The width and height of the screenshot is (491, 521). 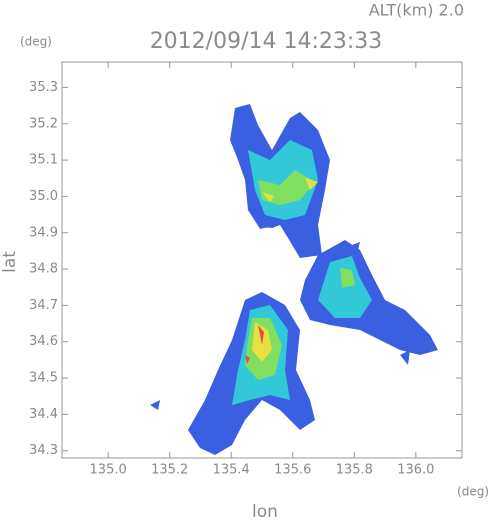 I want to click on x-tick-label: 135.0, so click(x=108, y=470).